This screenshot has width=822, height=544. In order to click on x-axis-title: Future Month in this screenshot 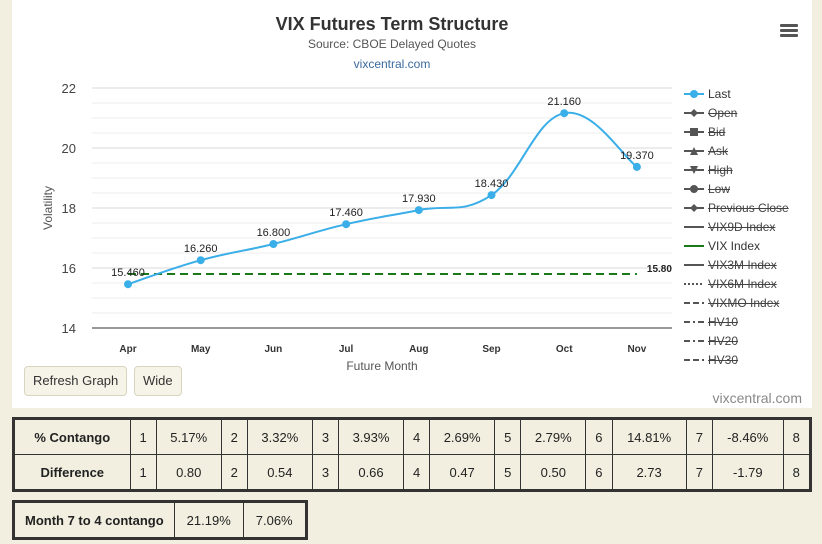, I will do `click(381, 366)`.